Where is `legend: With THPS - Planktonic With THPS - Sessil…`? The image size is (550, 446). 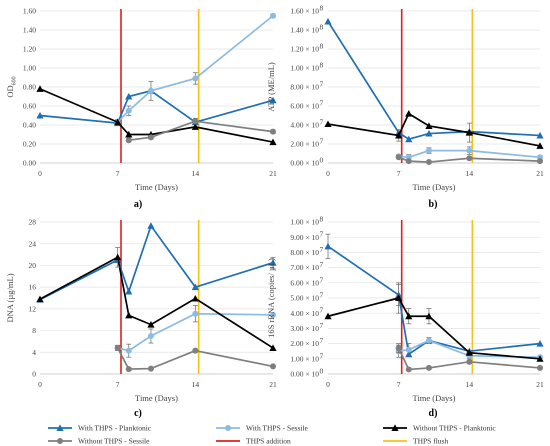
legend: With THPS - Planktonic With THPS - Sessil… is located at coordinates (272, 435).